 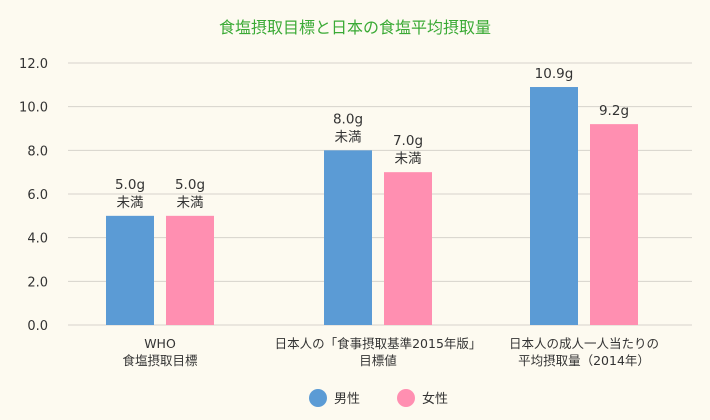 What do you see at coordinates (160, 343) in the screenshot?
I see `x-category-label: WHO` at bounding box center [160, 343].